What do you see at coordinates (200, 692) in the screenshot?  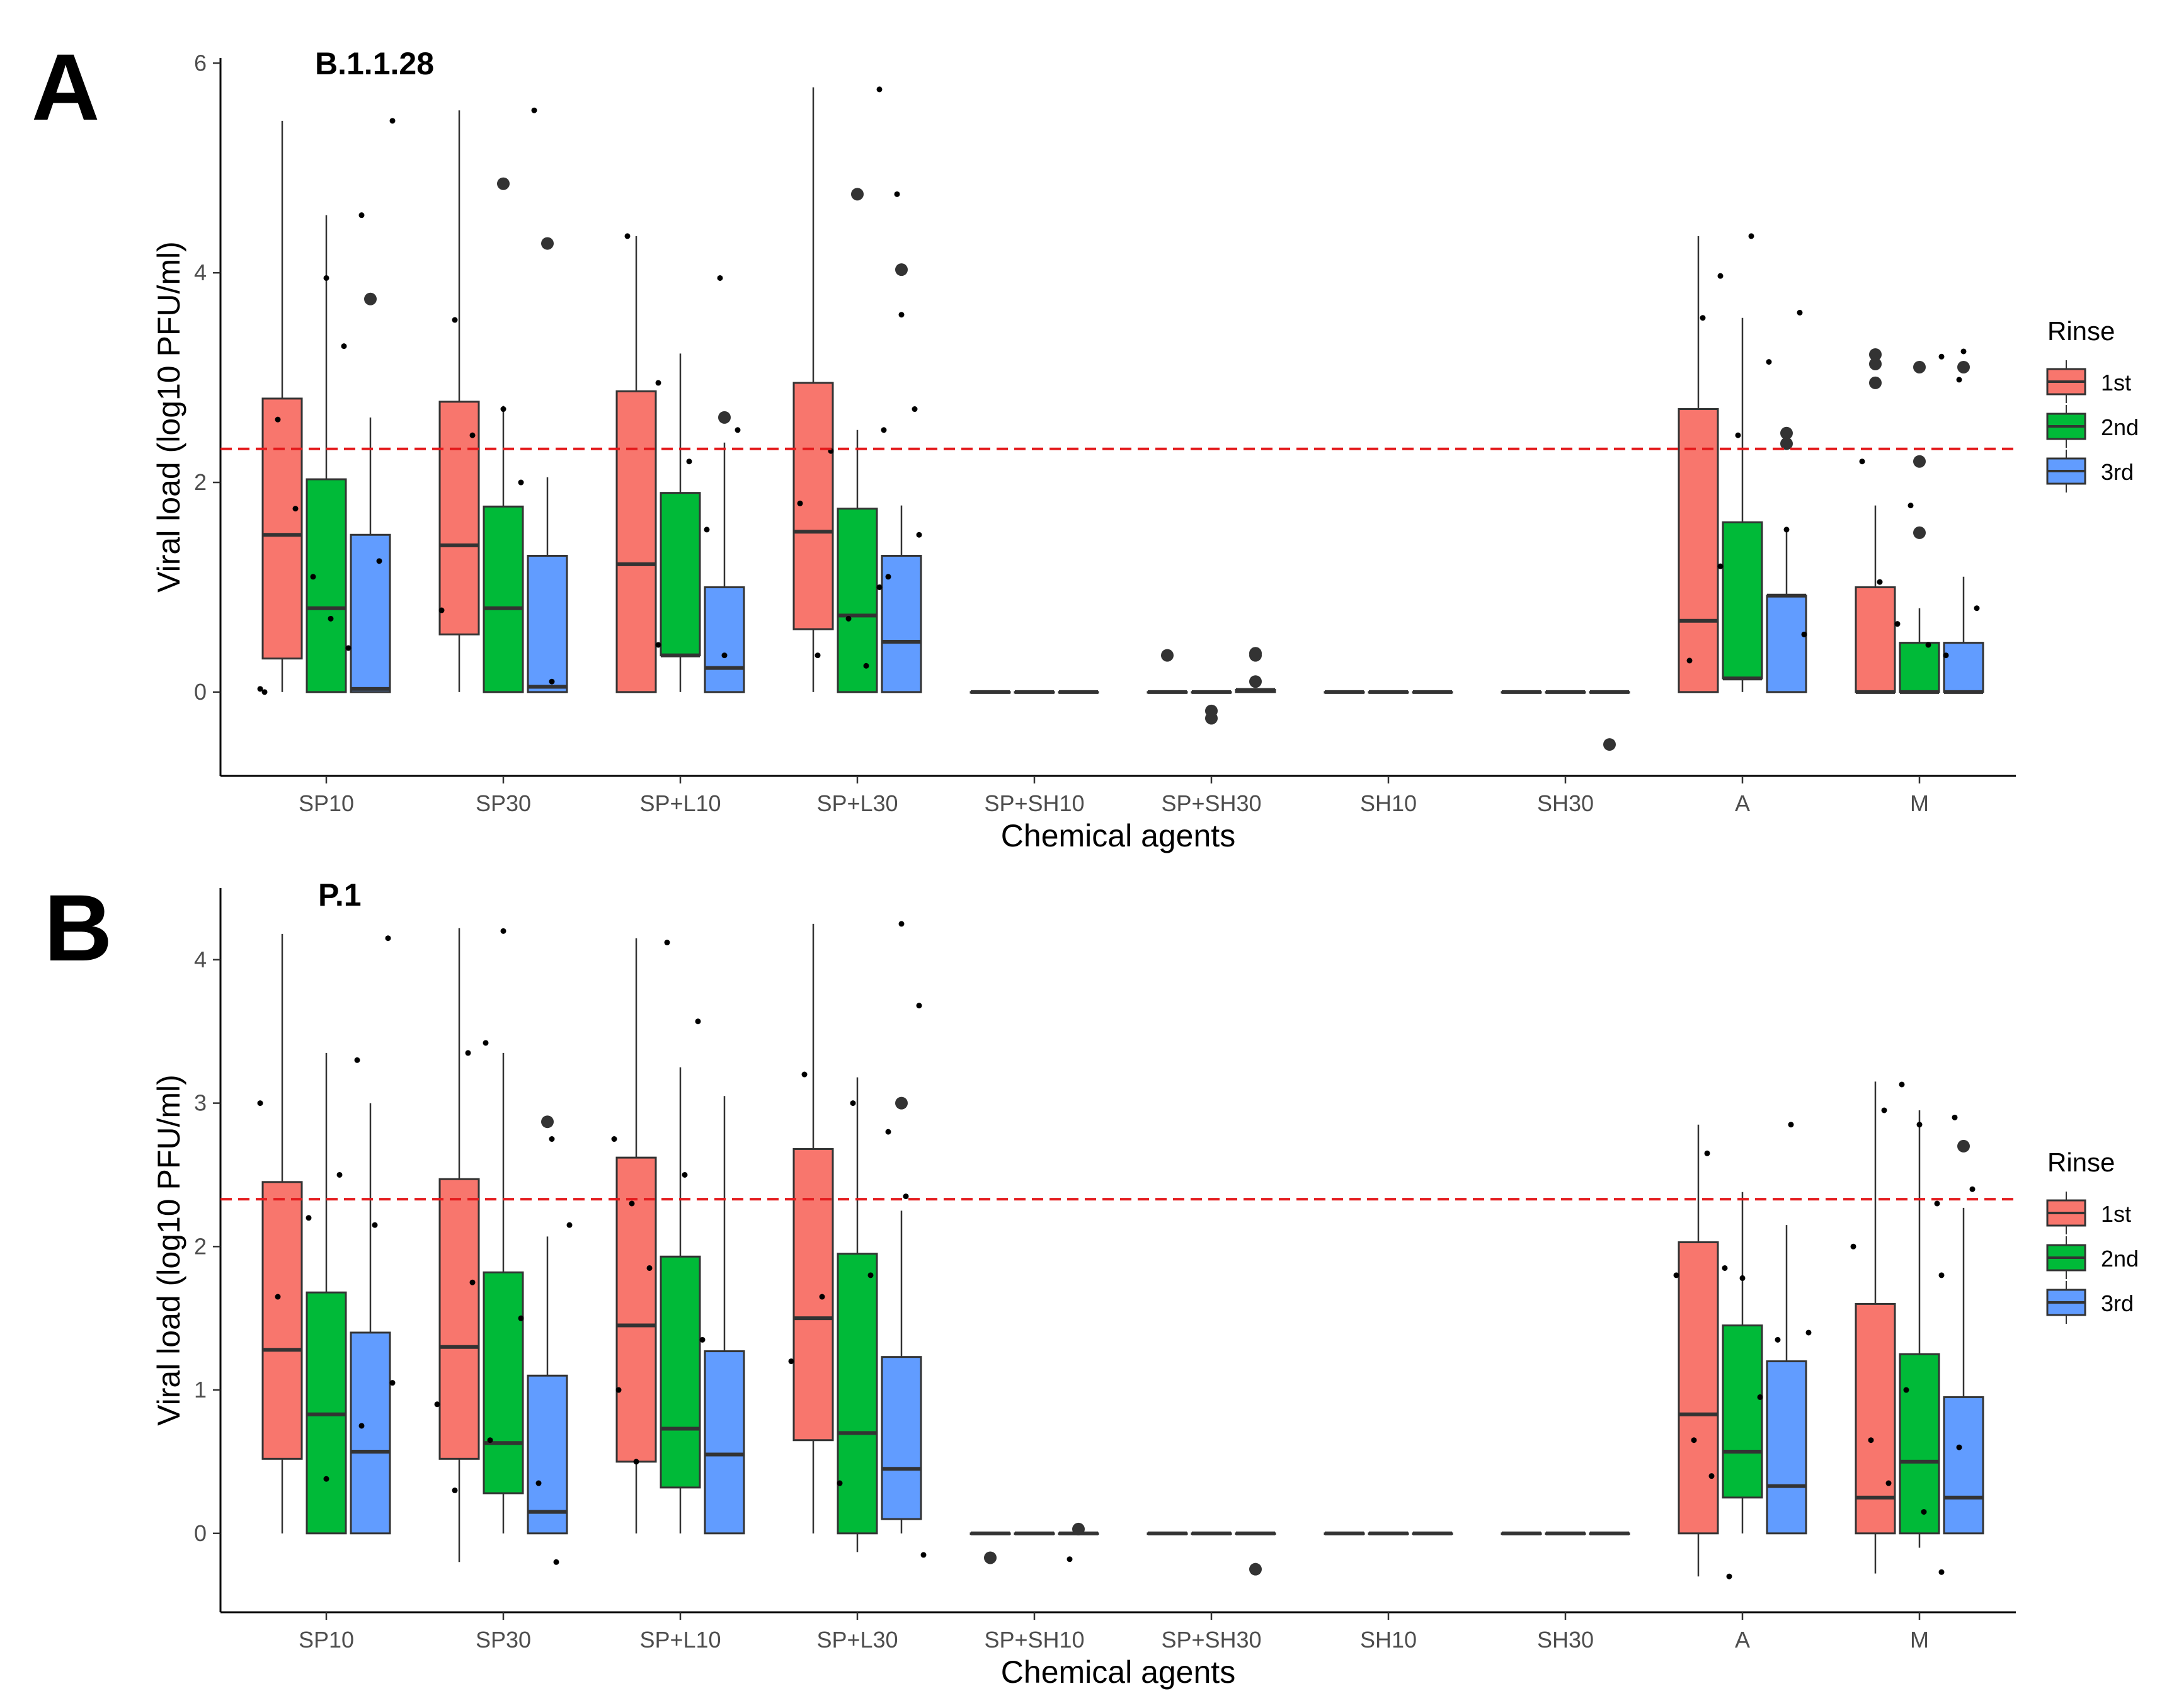 I see `y-tick-label: 0` at bounding box center [200, 692].